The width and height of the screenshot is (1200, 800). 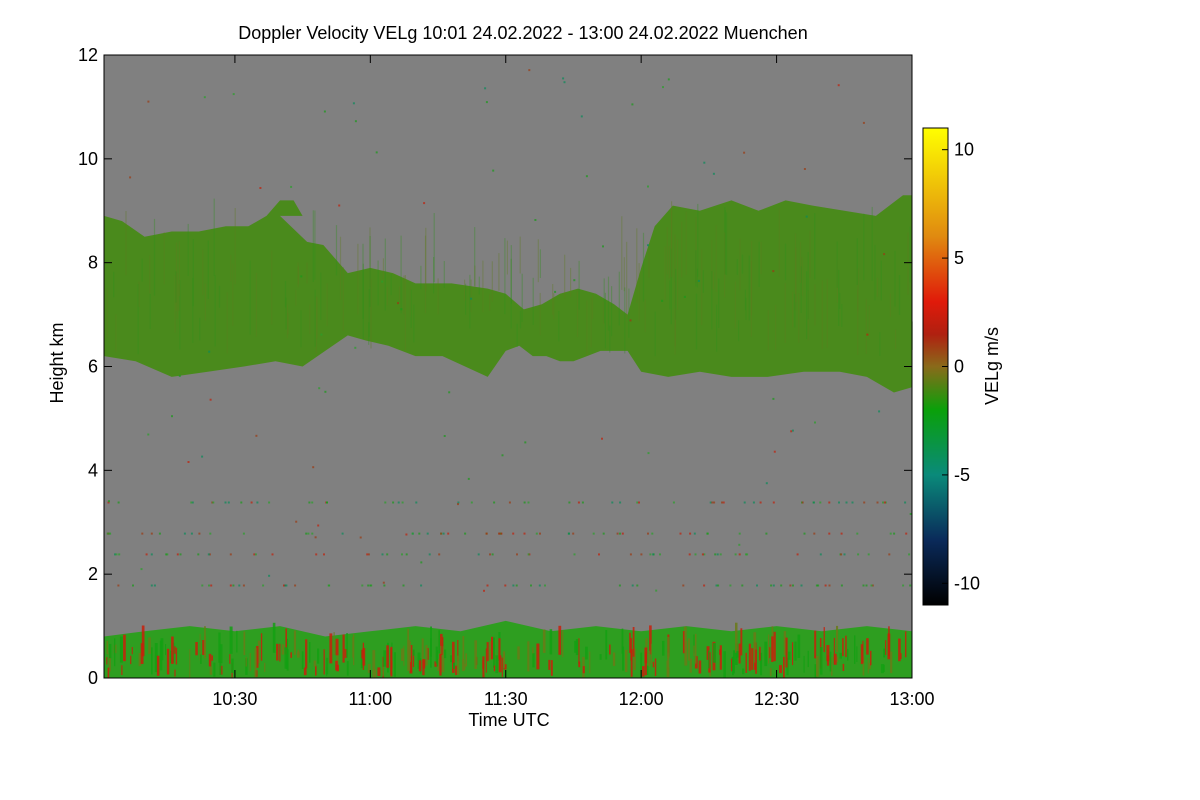 What do you see at coordinates (992, 366) in the screenshot?
I see `colorbar-label: VELg m/s` at bounding box center [992, 366].